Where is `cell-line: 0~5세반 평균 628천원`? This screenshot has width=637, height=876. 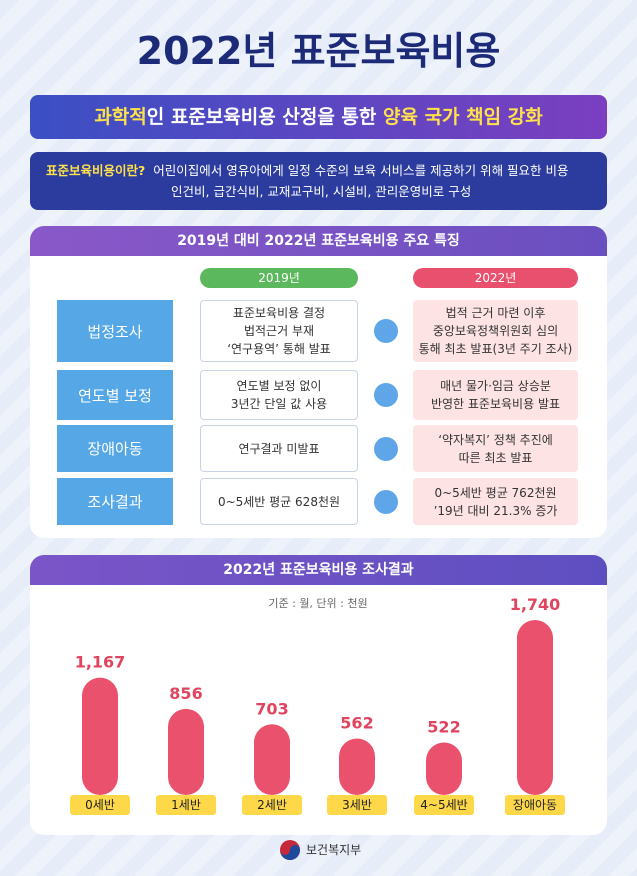 cell-line: 0~5세반 평균 628천원 is located at coordinates (279, 501).